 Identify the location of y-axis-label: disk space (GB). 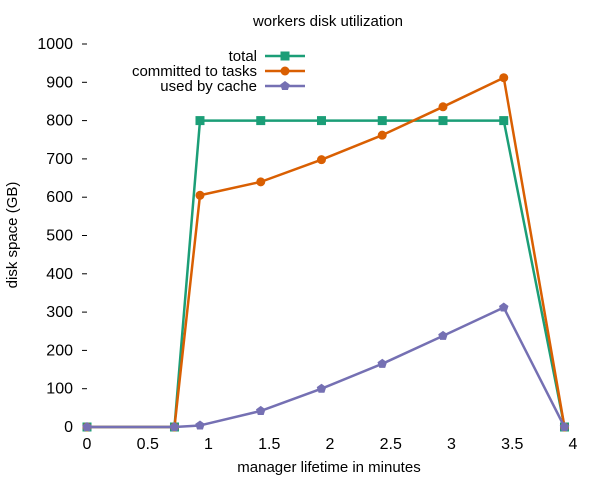
(12, 235).